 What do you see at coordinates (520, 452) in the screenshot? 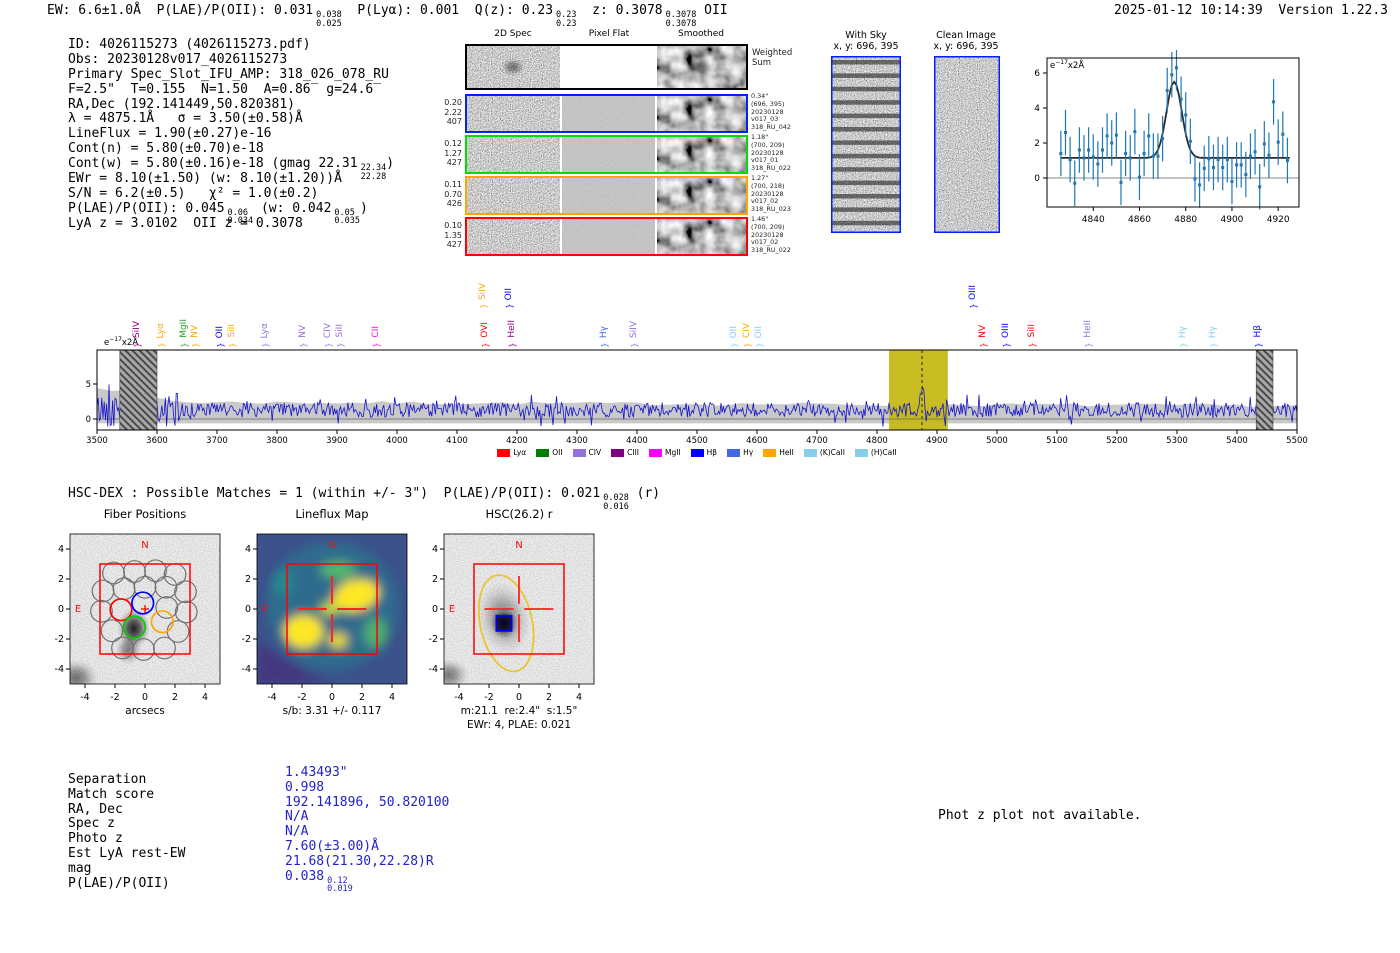
I see `legend-label: Lyα` at bounding box center [520, 452].